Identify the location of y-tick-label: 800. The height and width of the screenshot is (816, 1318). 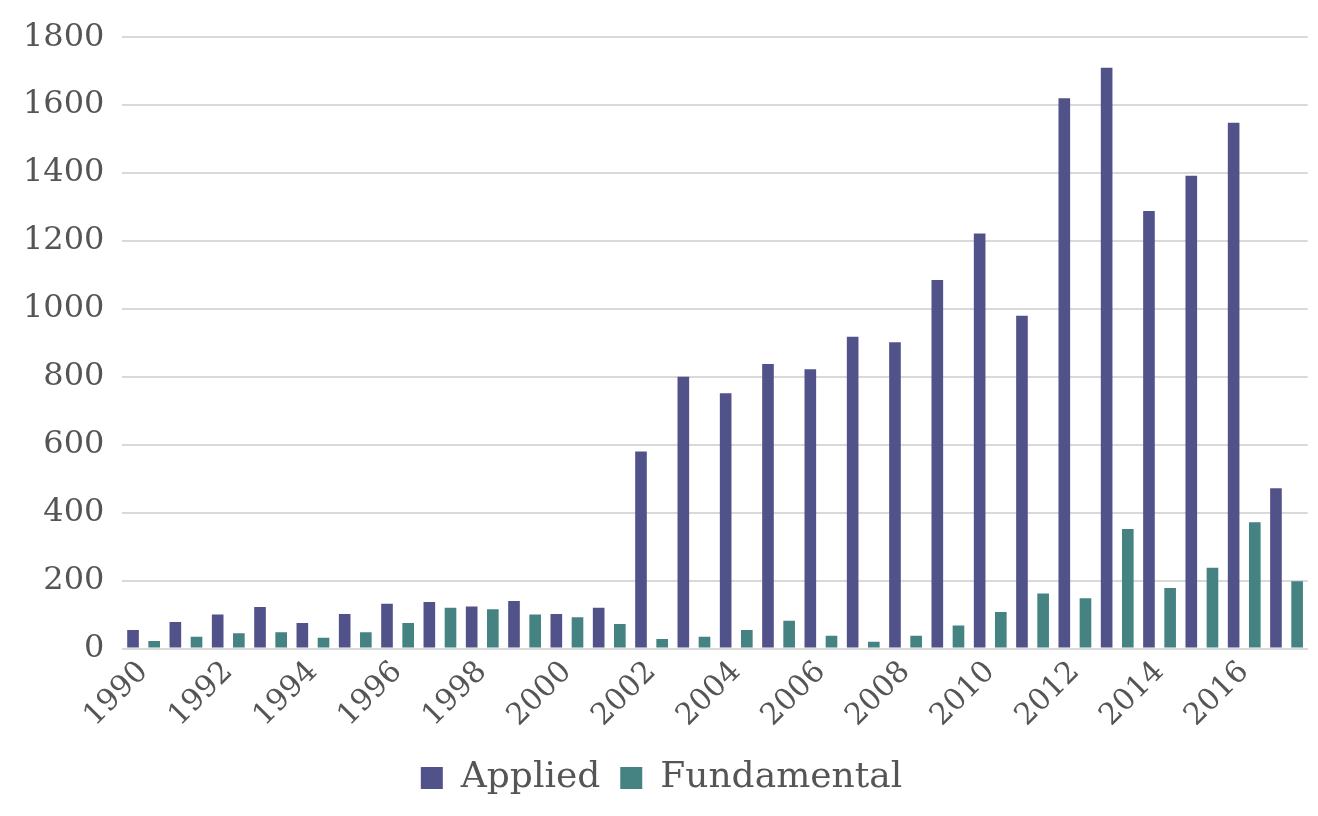
(74, 374).